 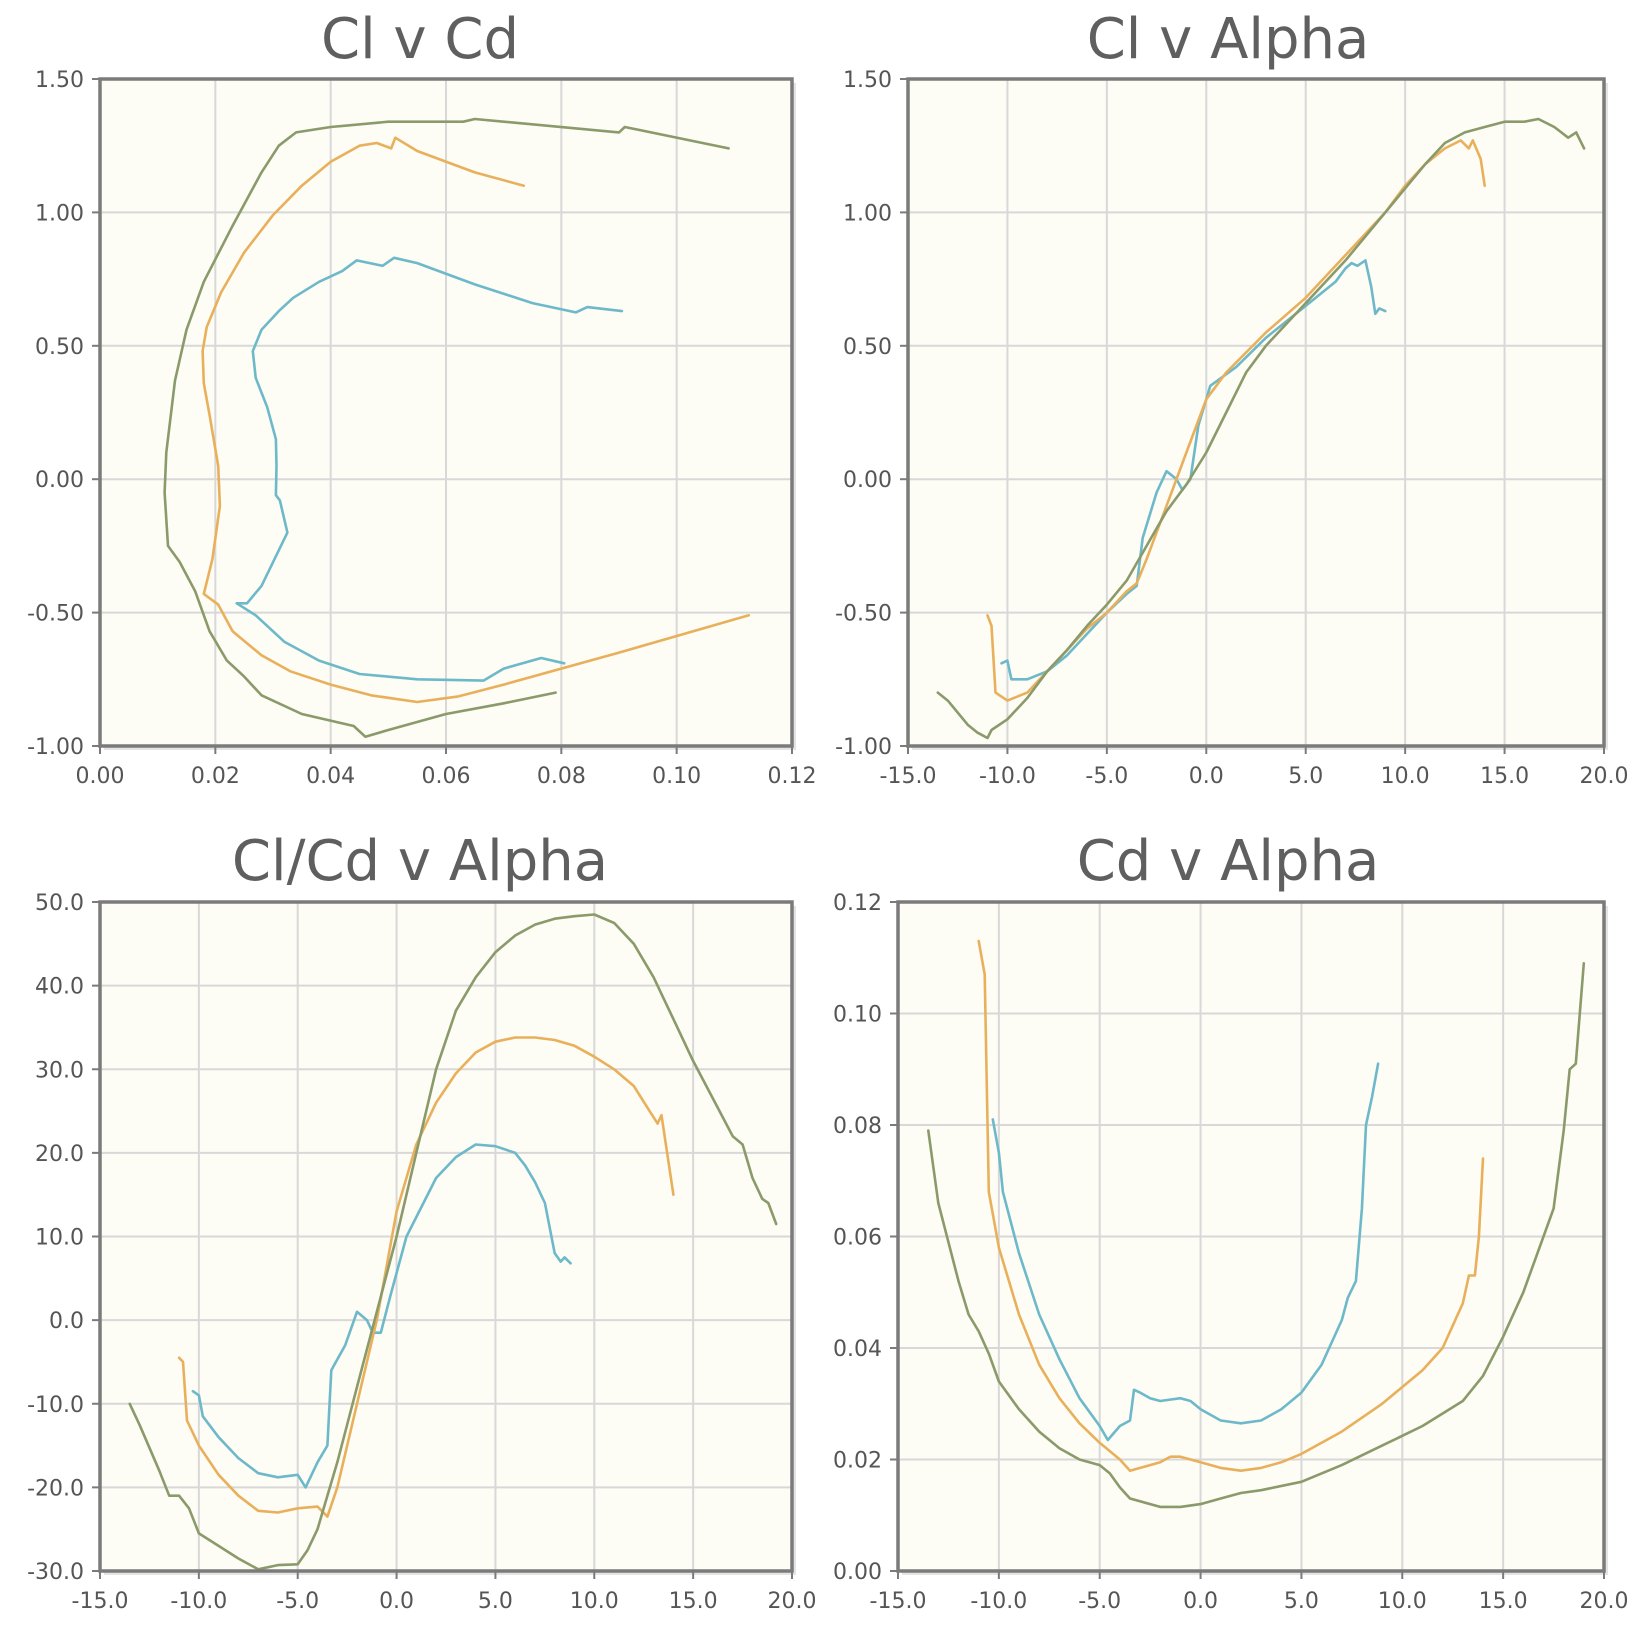 I want to click on y-tick-label: 0.08, so click(x=857, y=1126).